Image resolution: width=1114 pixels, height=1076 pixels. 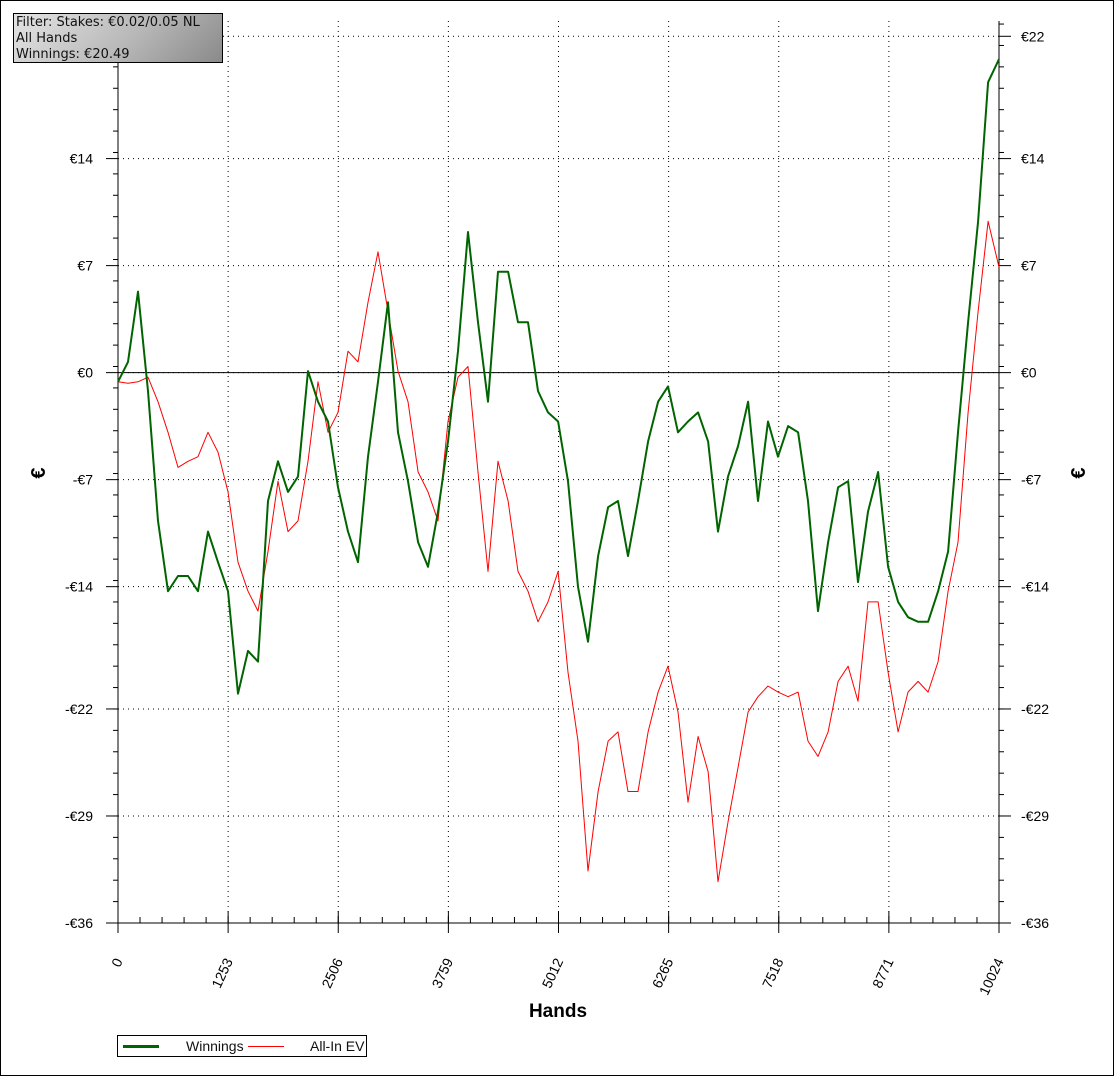 I want to click on x-tick-label: 3759, so click(x=442, y=972).